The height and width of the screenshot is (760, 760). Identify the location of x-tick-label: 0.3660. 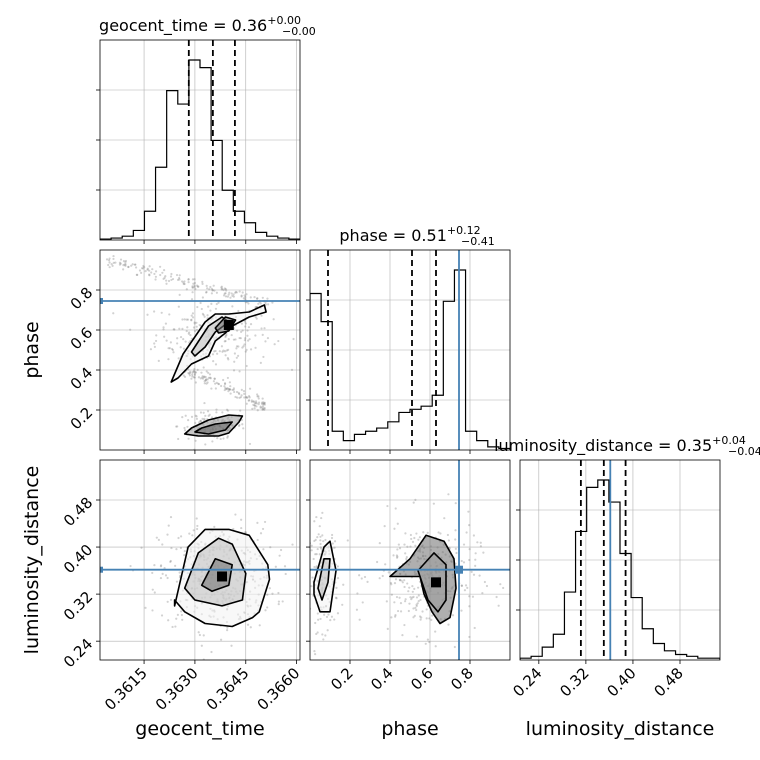
(279, 689).